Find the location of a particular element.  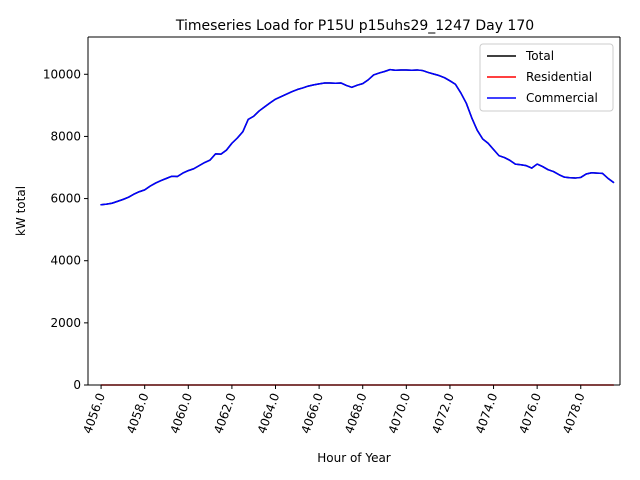

legend-label-commercial: Commercial is located at coordinates (562, 98).